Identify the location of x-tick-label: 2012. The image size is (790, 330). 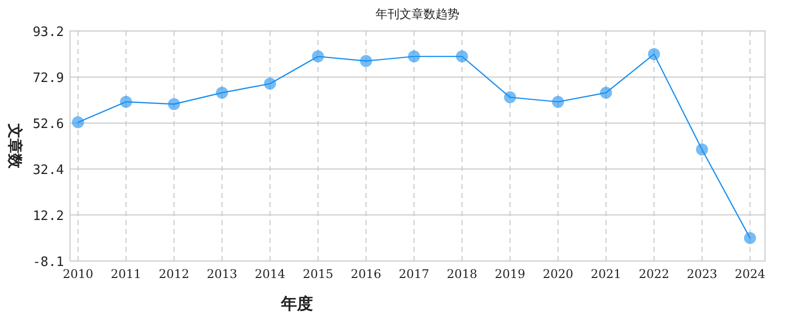
(174, 274).